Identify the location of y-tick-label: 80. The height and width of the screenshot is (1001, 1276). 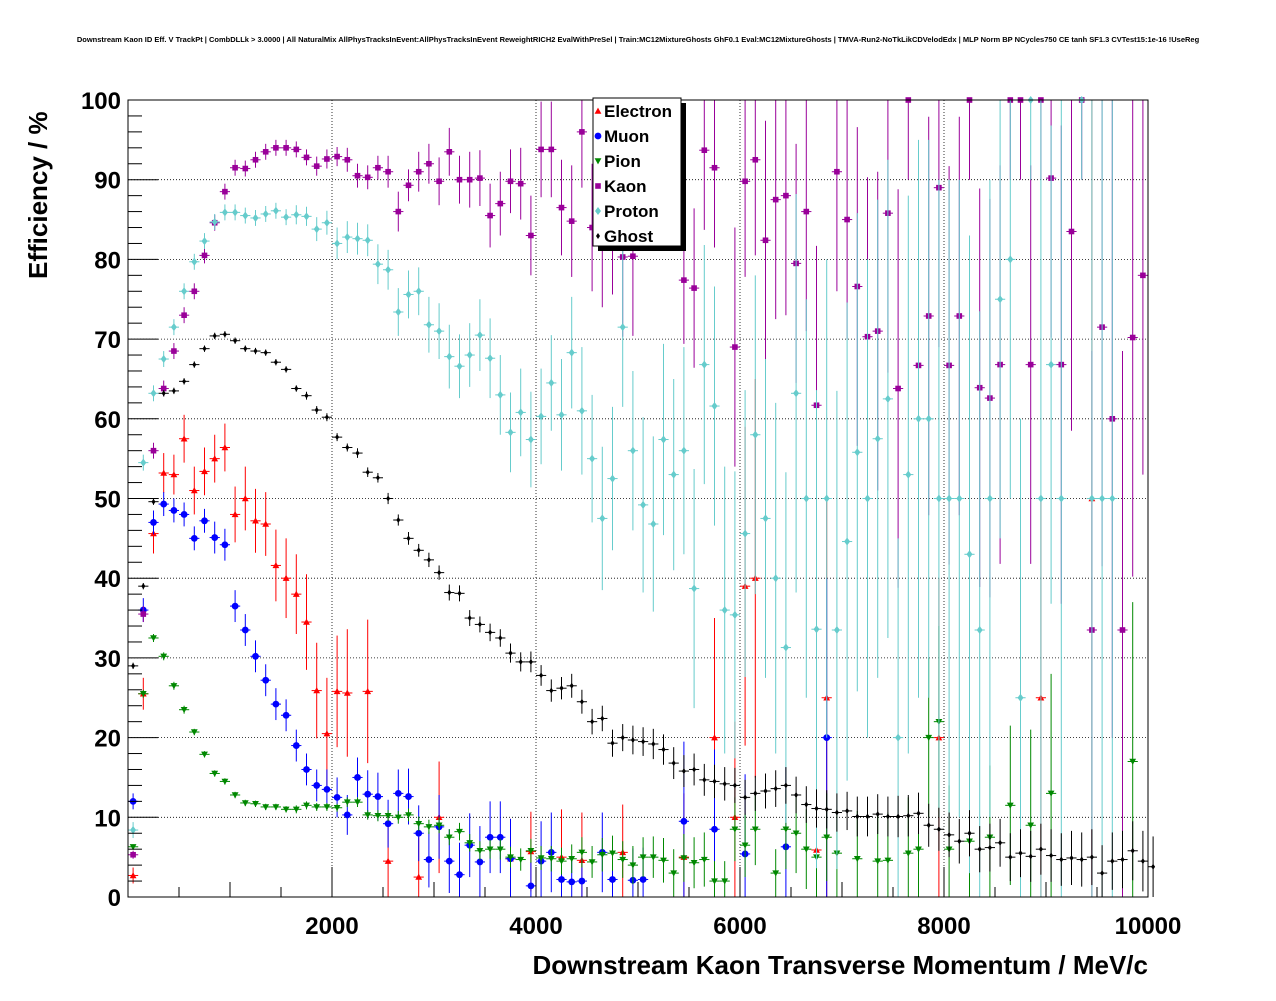
(107, 260).